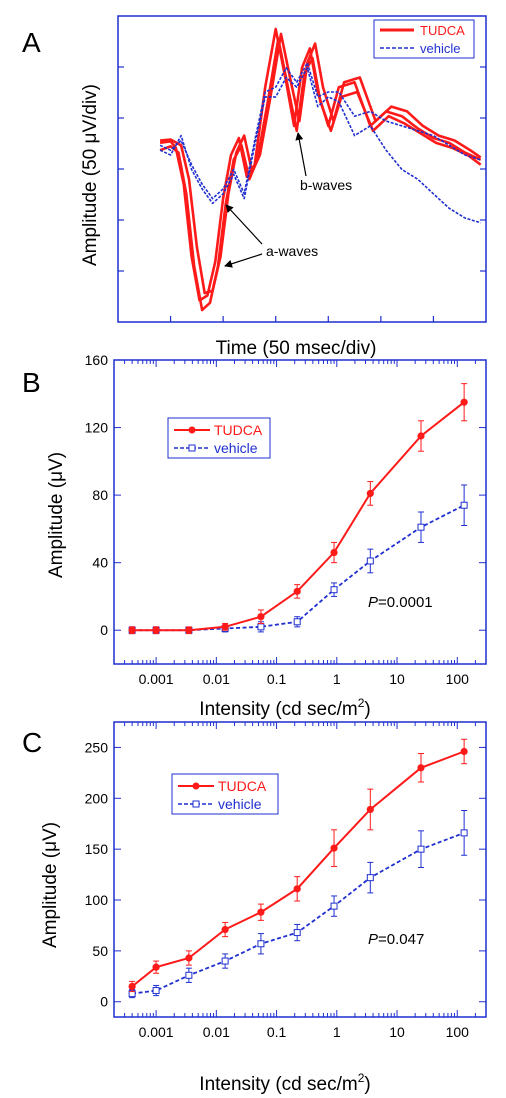 The width and height of the screenshot is (506, 1098). What do you see at coordinates (326, 185) in the screenshot?
I see `b-waves-label: b-waves` at bounding box center [326, 185].